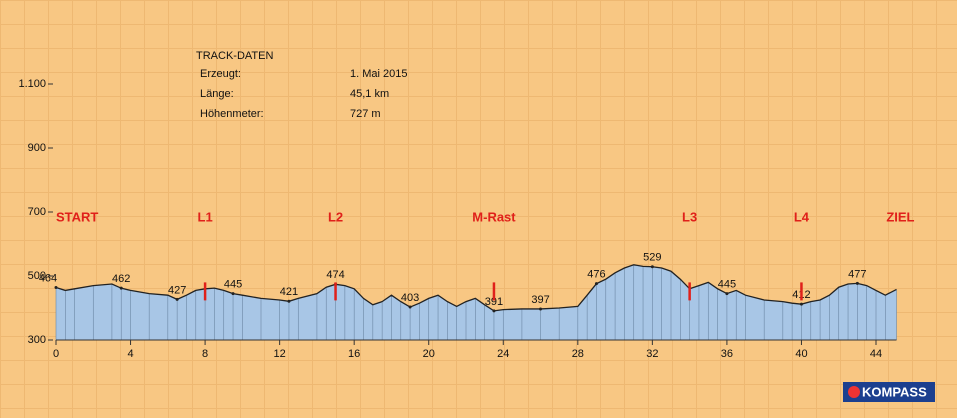  What do you see at coordinates (540, 300) in the screenshot?
I see `point-label: 397` at bounding box center [540, 300].